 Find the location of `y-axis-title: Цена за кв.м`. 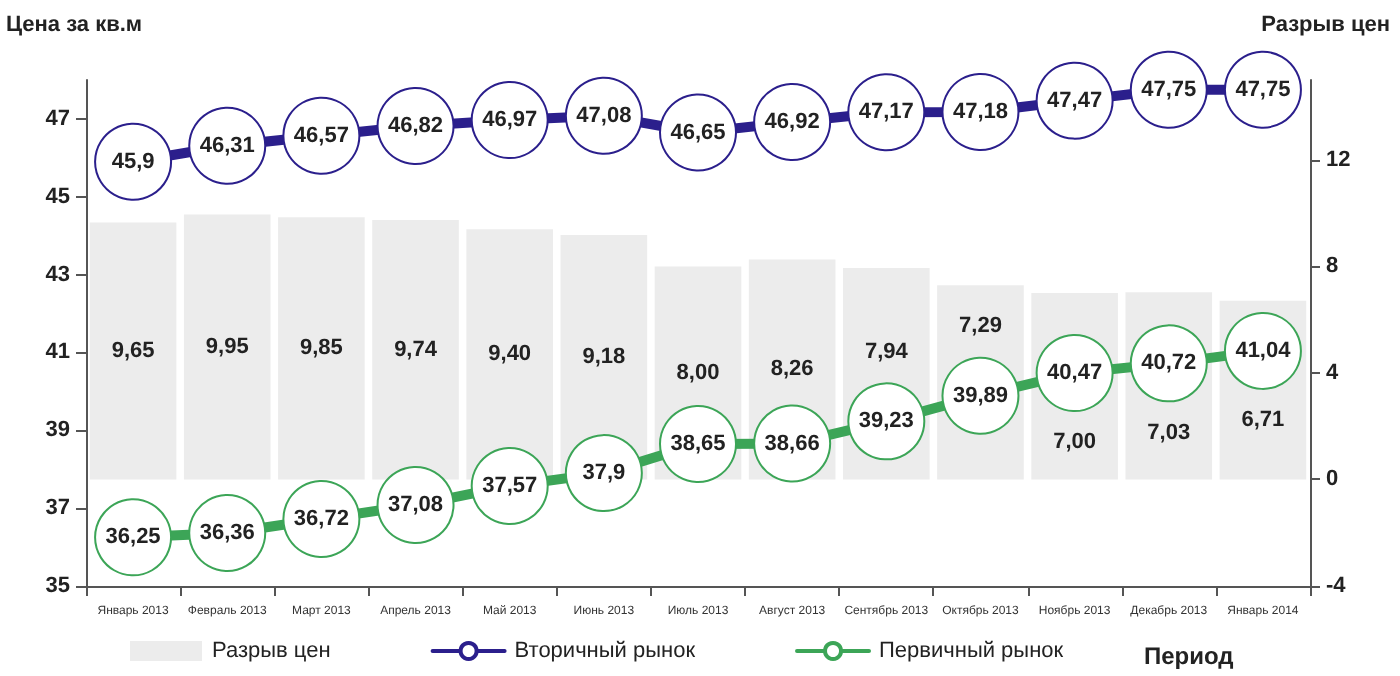

y-axis-title: Цена за кв.м is located at coordinates (74, 25).